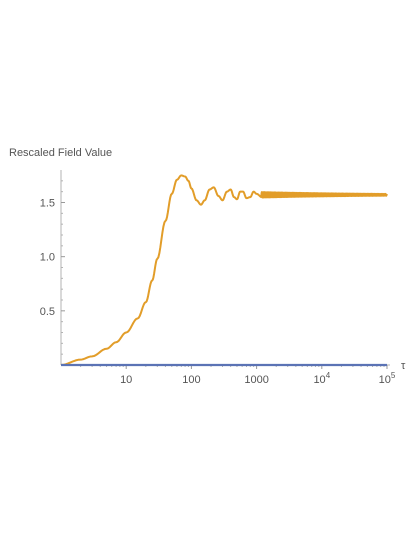 The width and height of the screenshot is (415, 537). I want to click on x-tick-label: 10, so click(126, 380).